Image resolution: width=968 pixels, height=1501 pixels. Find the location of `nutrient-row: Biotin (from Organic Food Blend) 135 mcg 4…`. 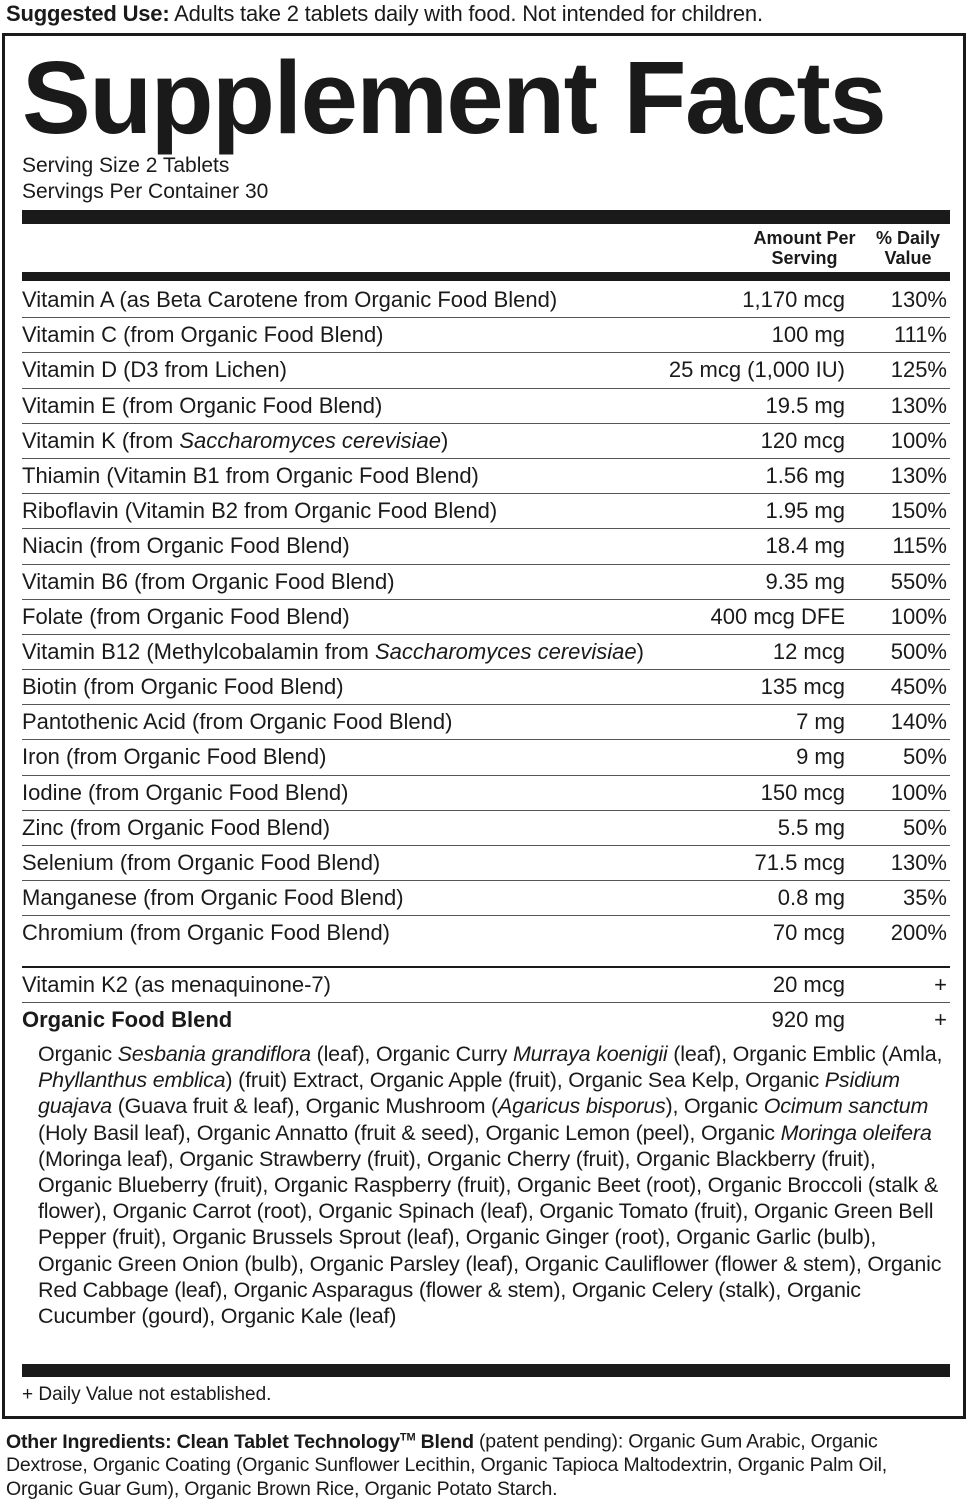

nutrient-row: Biotin (from Organic Food Blend) 135 mcg 4… is located at coordinates (486, 688).